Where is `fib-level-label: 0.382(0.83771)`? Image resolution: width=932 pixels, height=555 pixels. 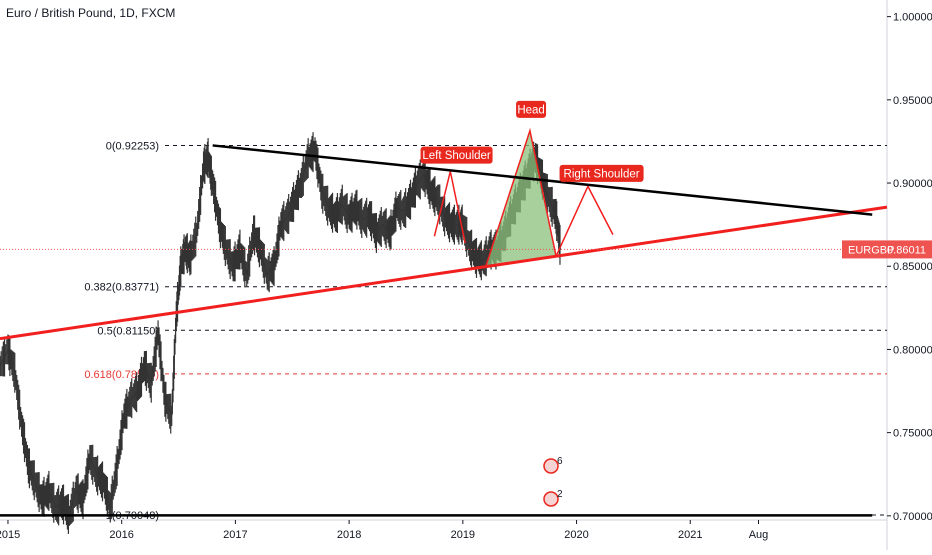
fib-level-label: 0.382(0.83771) is located at coordinates (121, 288).